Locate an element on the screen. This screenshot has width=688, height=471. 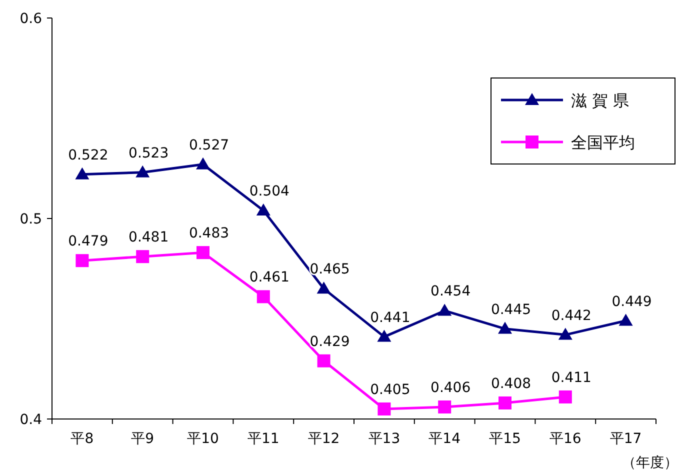
data-label: 0.483 is located at coordinates (209, 234).